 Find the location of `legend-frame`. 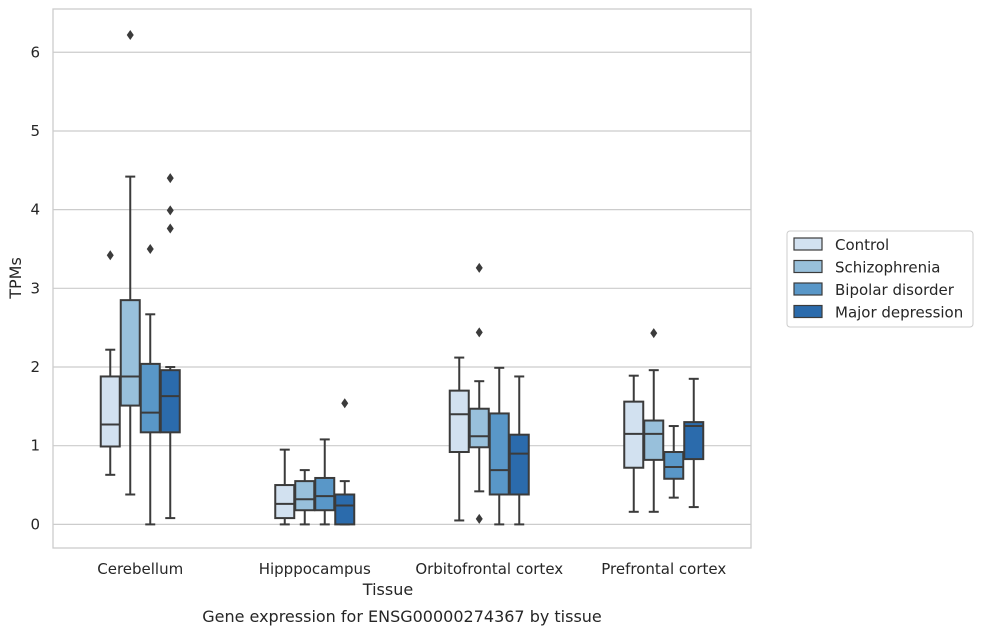

legend-frame is located at coordinates (880, 279).